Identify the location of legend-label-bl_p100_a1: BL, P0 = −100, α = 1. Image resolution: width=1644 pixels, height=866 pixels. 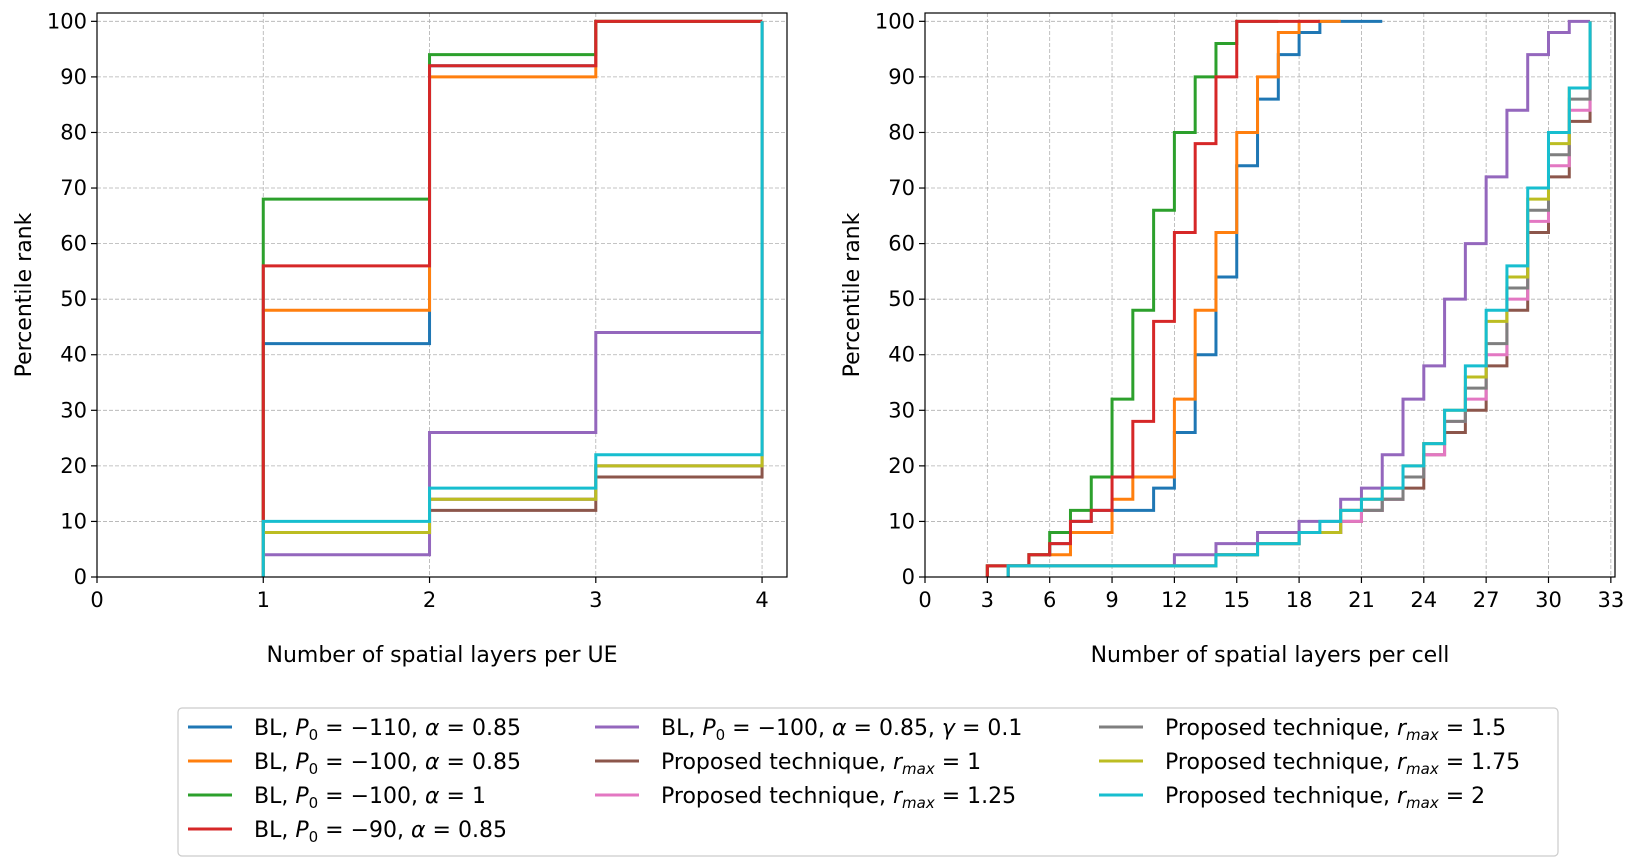
(370, 798).